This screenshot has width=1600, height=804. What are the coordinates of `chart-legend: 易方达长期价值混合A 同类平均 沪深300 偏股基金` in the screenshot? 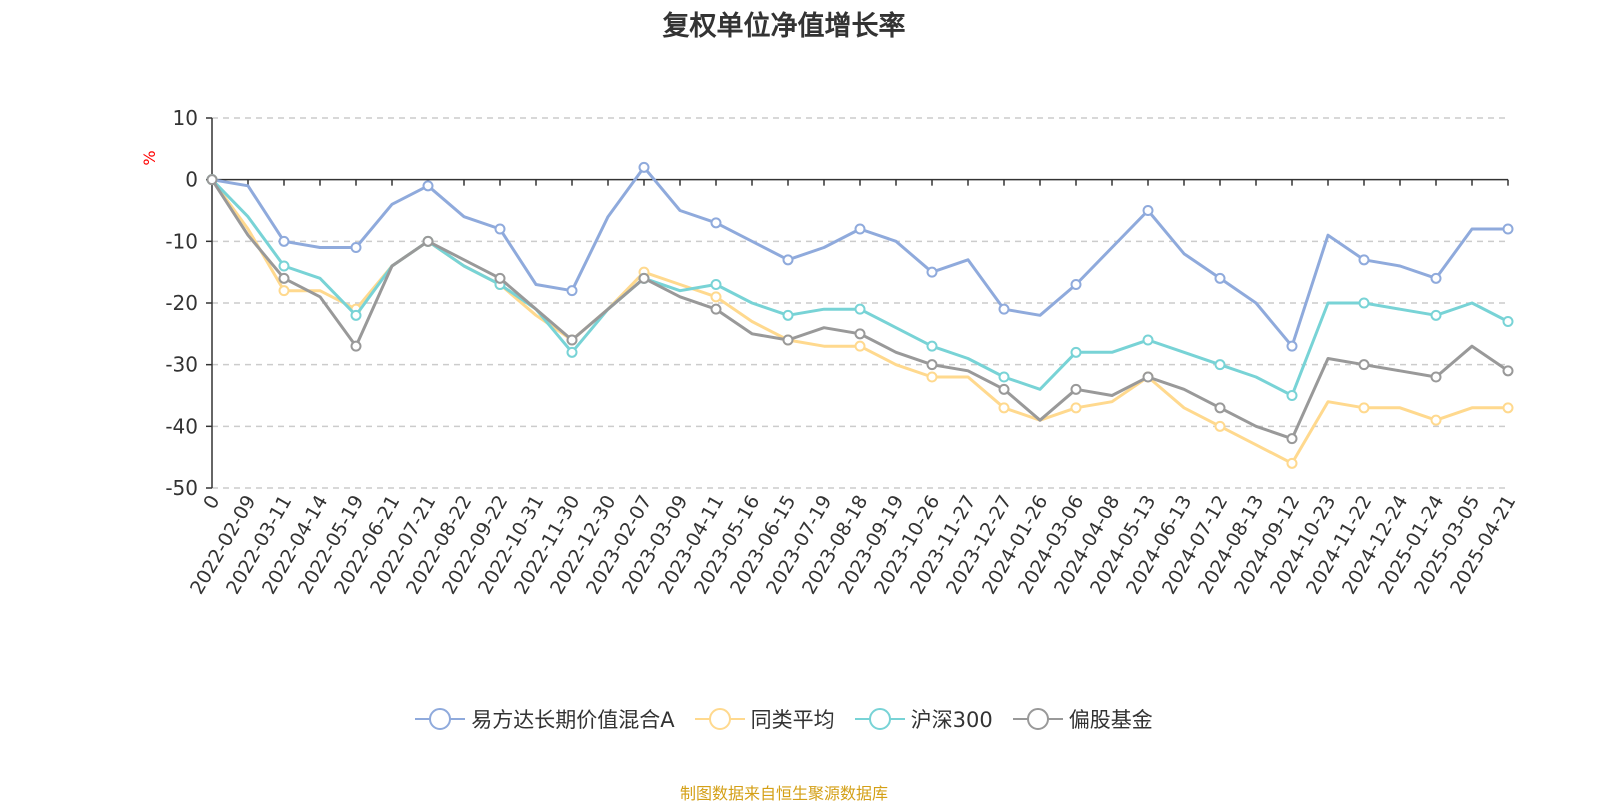 It's located at (784, 719).